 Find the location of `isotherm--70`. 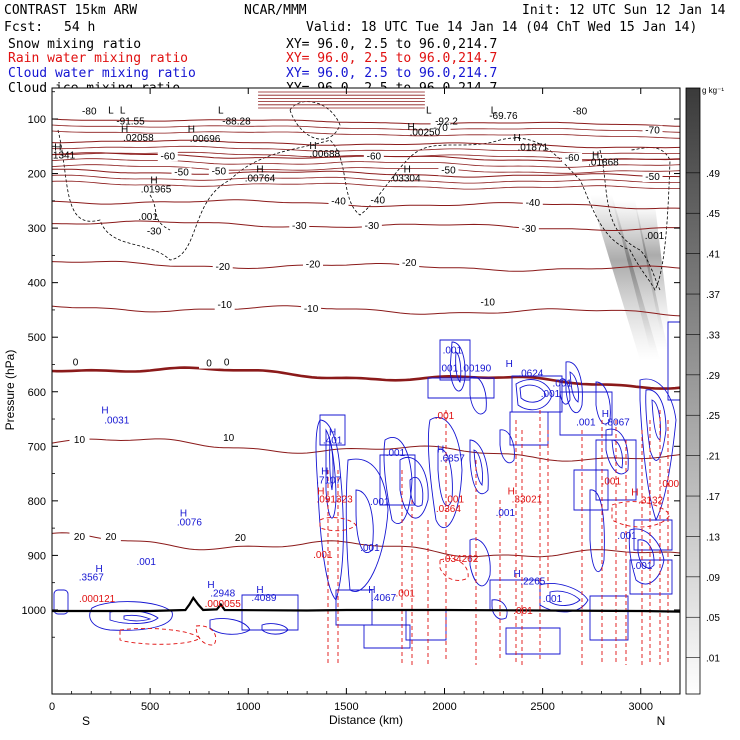

isotherm--70 is located at coordinates (366, 144).